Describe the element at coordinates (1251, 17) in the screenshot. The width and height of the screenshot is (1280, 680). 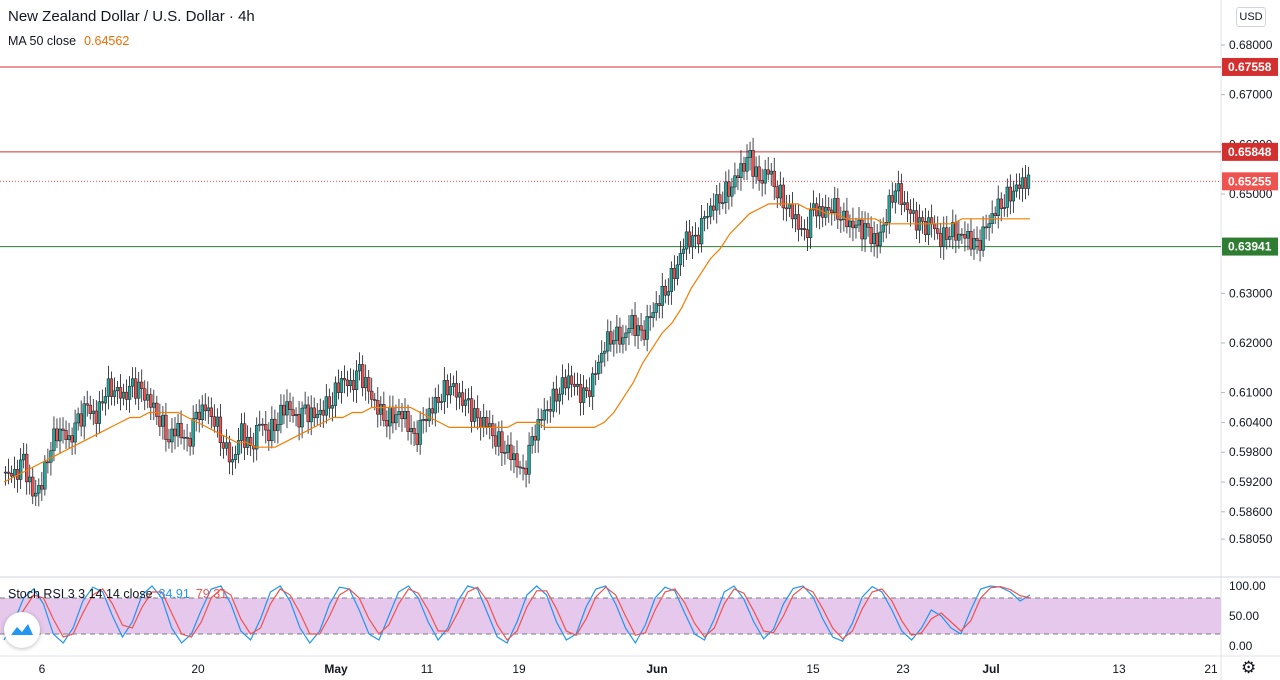
I see `currency-button: USD` at that location.